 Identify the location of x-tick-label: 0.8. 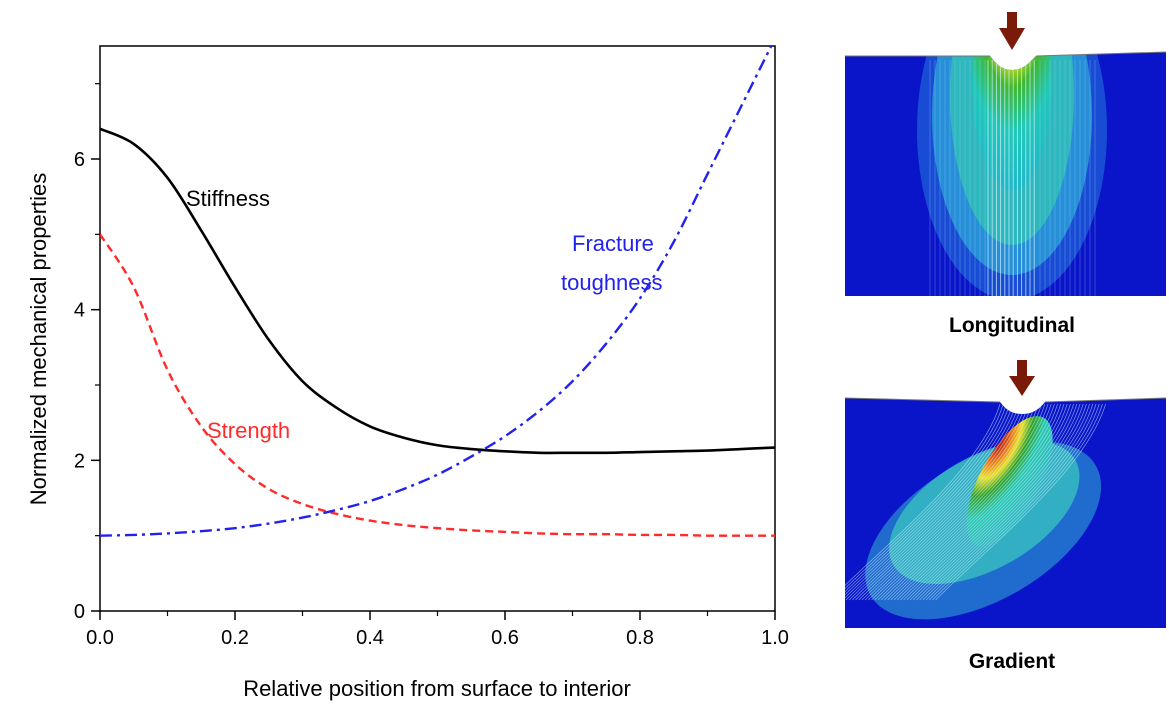
(640, 638).